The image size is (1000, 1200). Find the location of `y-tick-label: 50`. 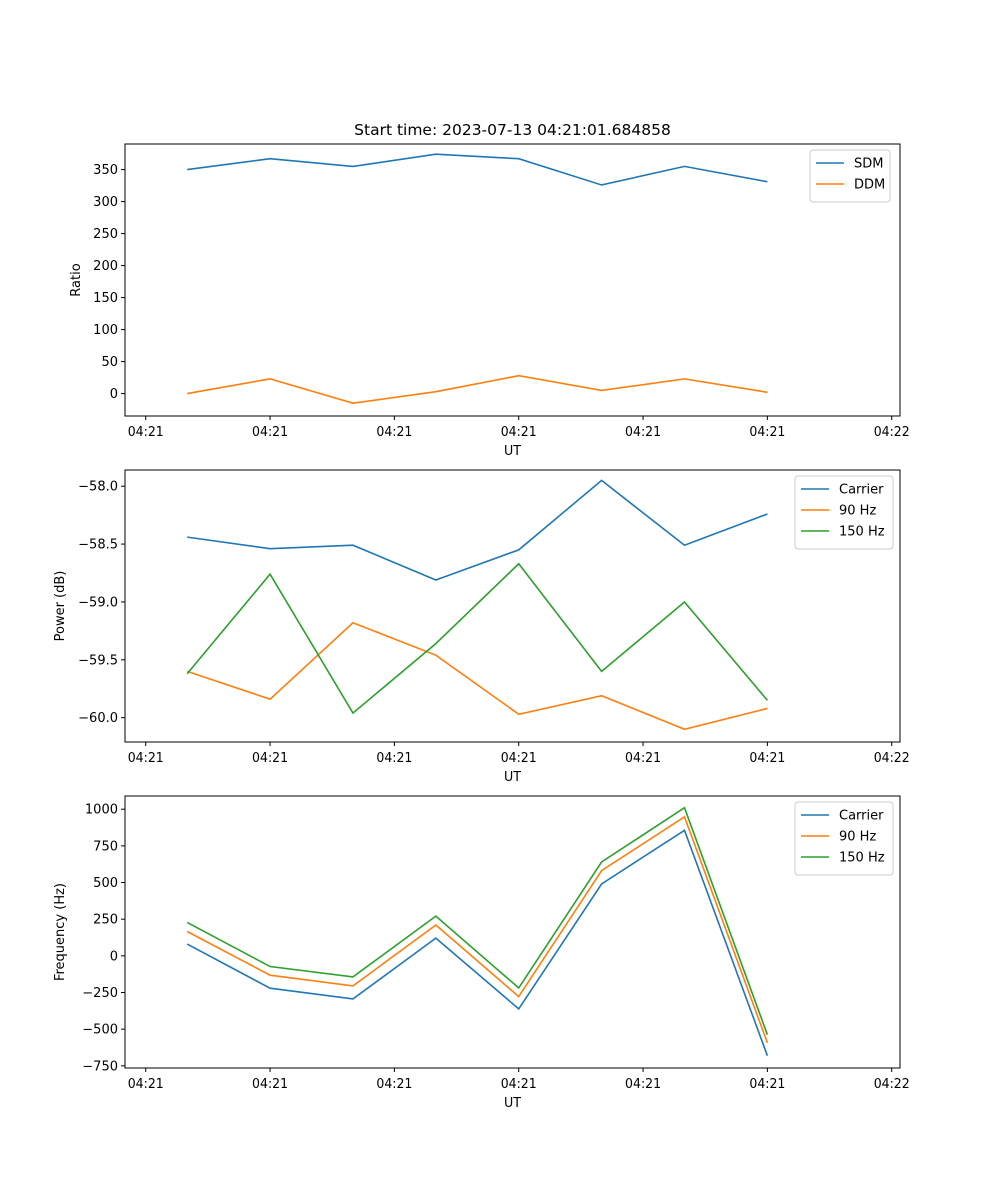

y-tick-label: 50 is located at coordinates (109, 362).